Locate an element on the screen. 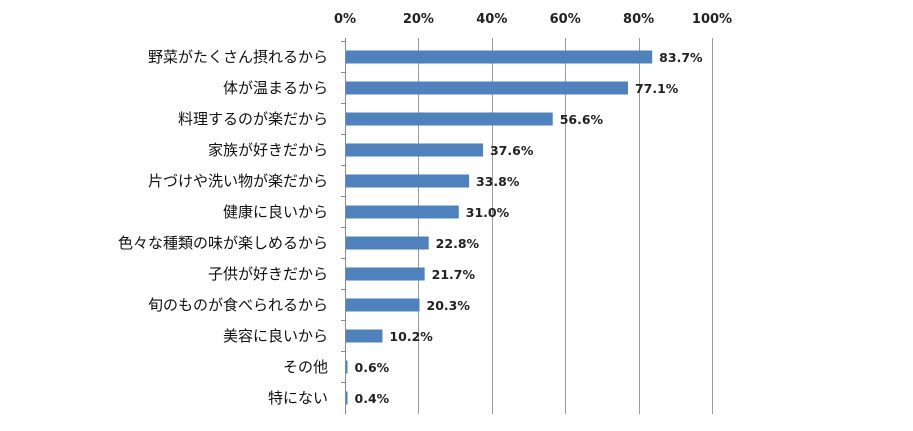 Image resolution: width=913 pixels, height=431 pixels. x-tick-label: 40% is located at coordinates (491, 19).